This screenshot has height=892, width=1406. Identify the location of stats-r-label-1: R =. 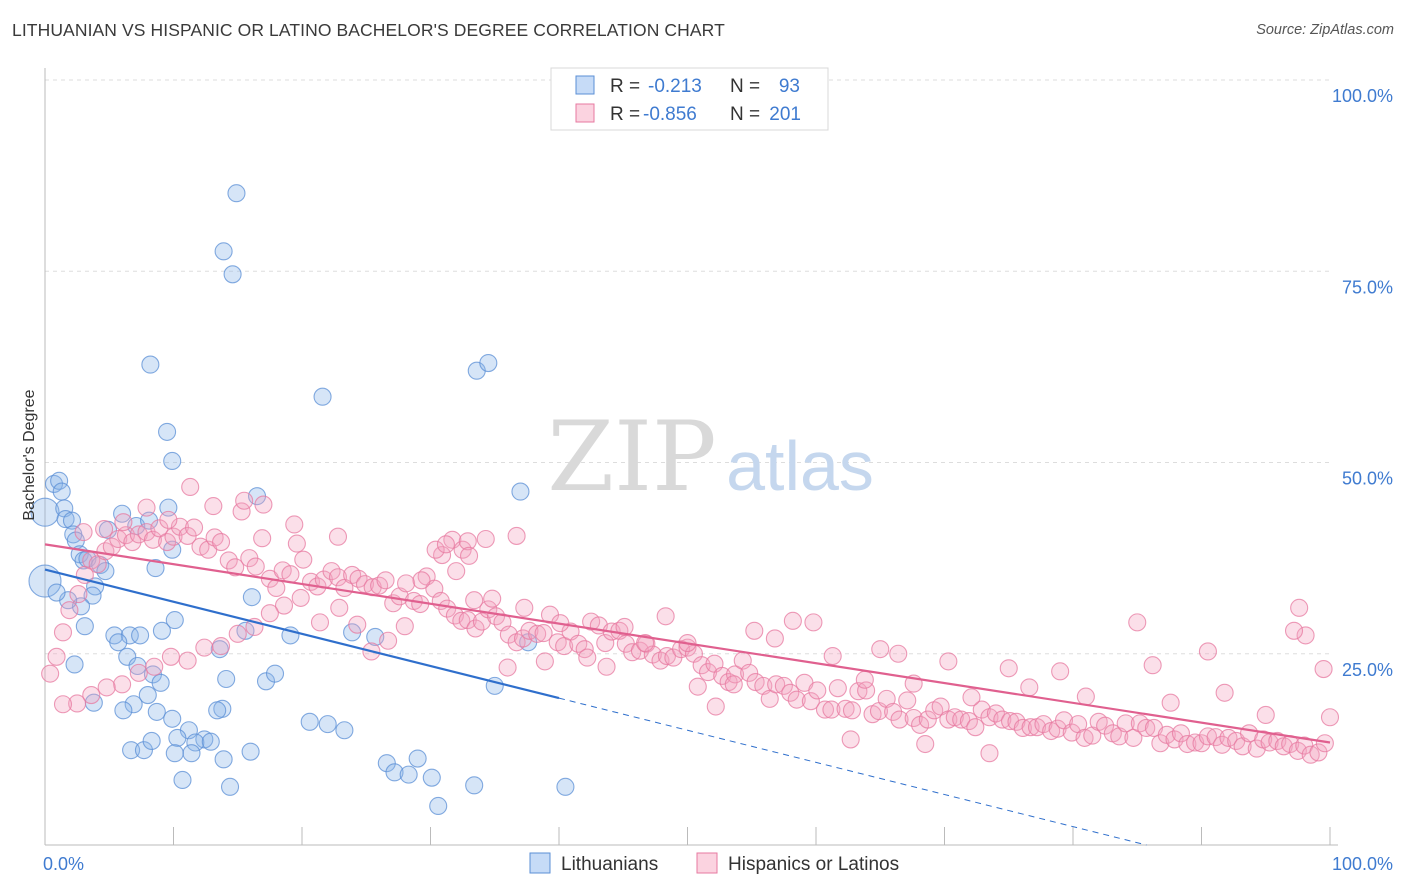
(625, 114).